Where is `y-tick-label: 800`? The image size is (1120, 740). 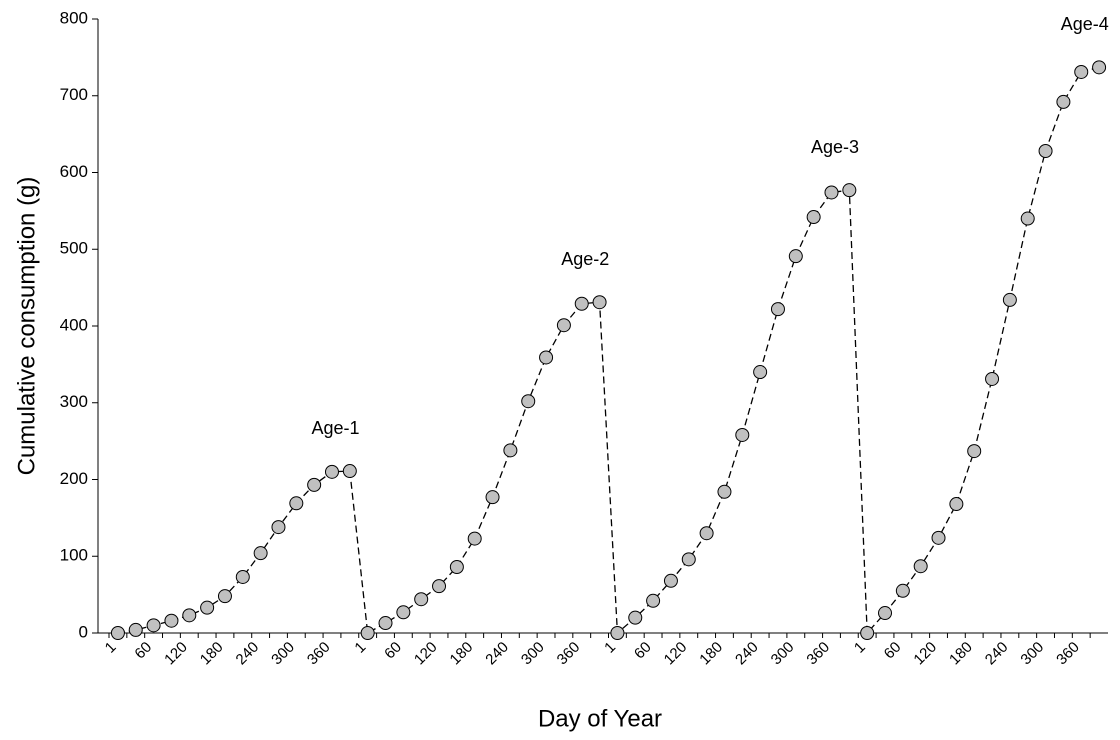 y-tick-label: 800 is located at coordinates (74, 17).